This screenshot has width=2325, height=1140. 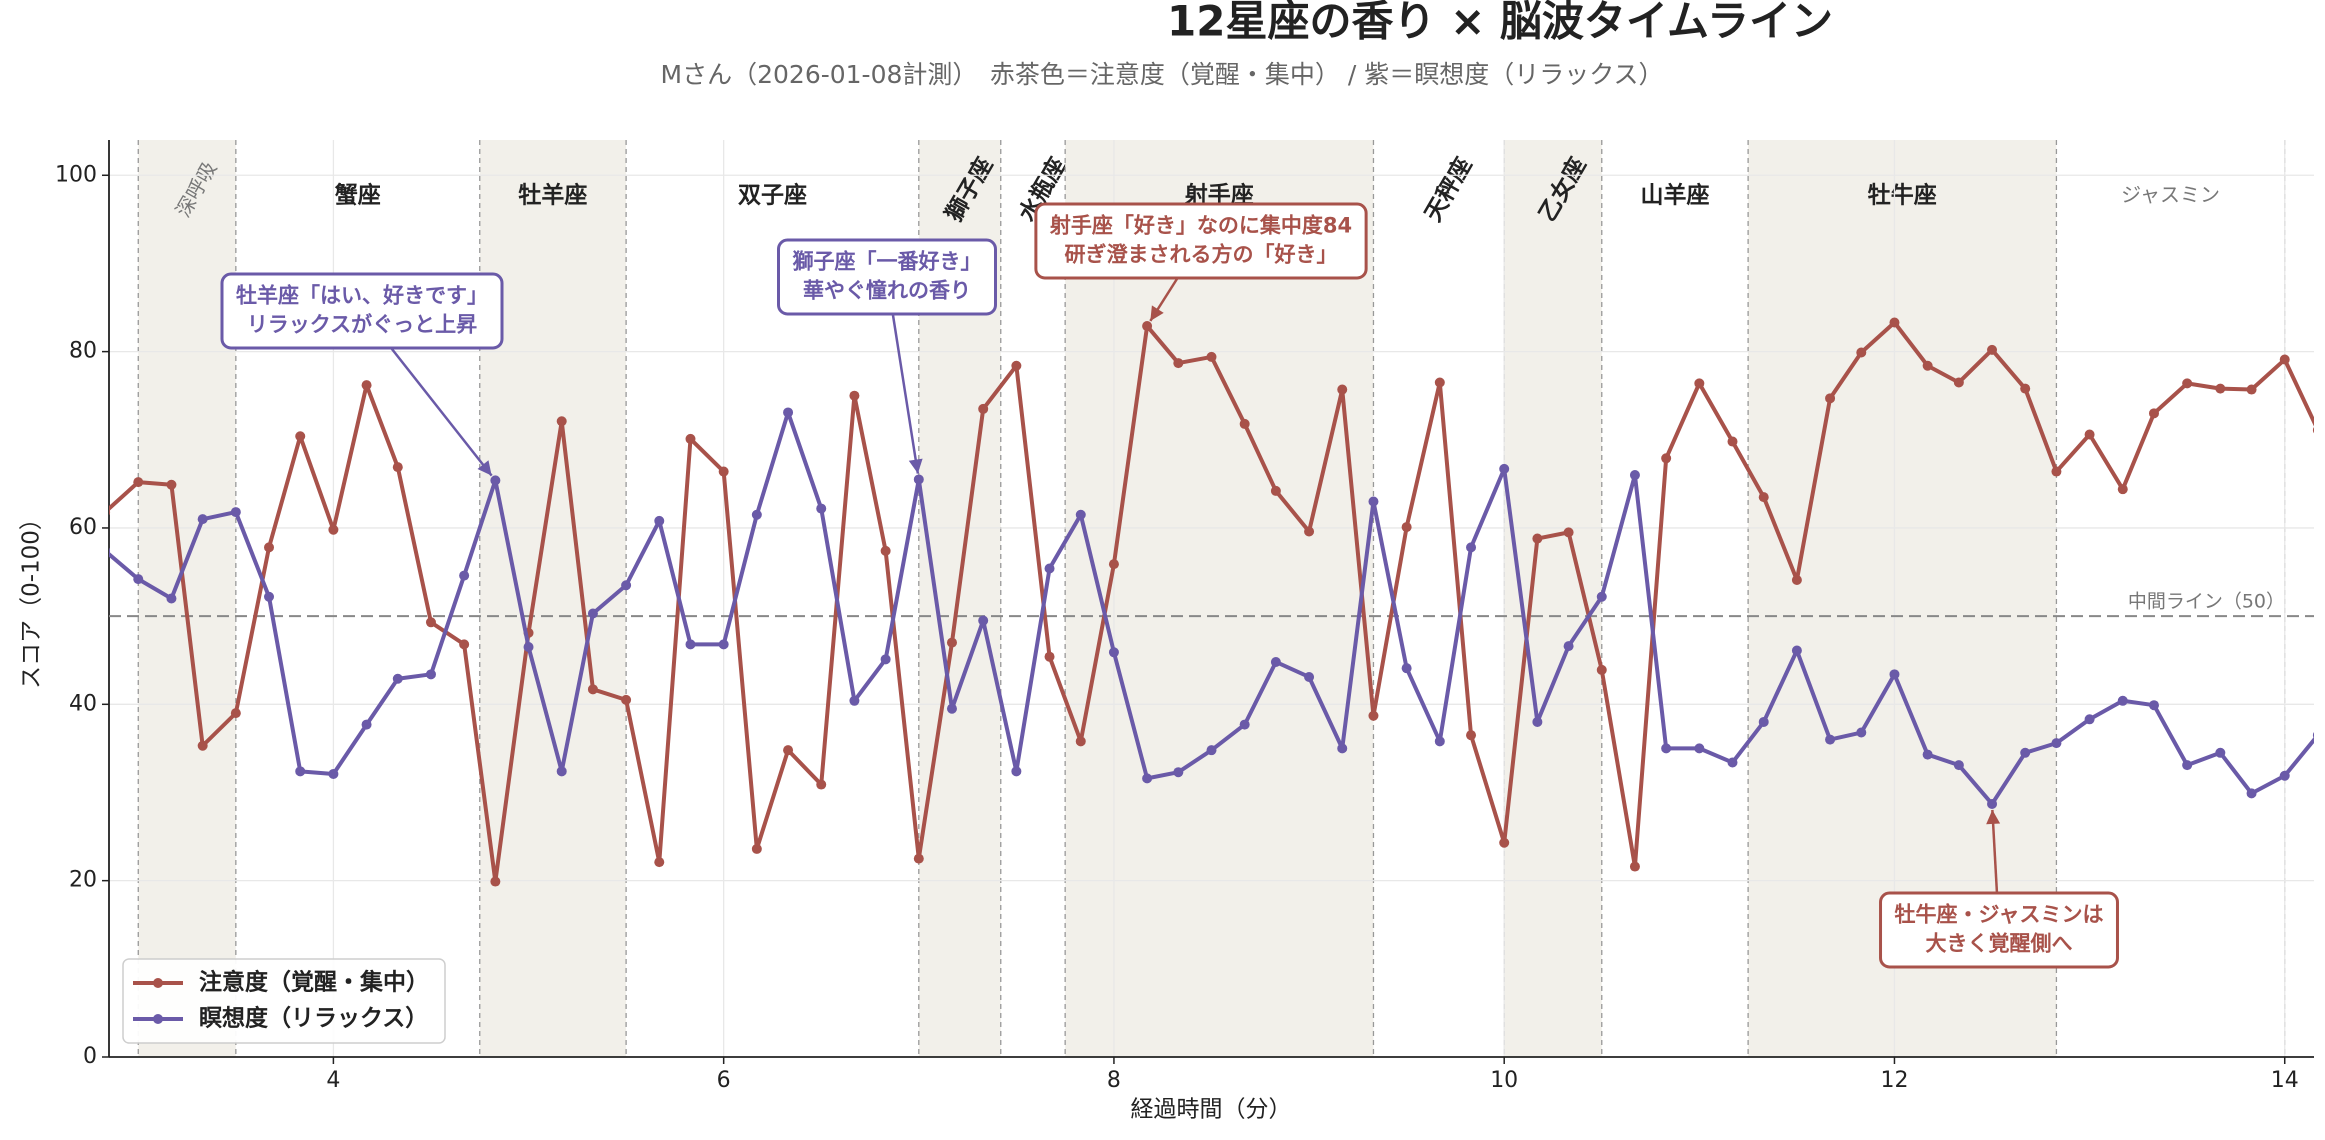 I want to click on x-tick-label: 6, so click(x=724, y=1080).